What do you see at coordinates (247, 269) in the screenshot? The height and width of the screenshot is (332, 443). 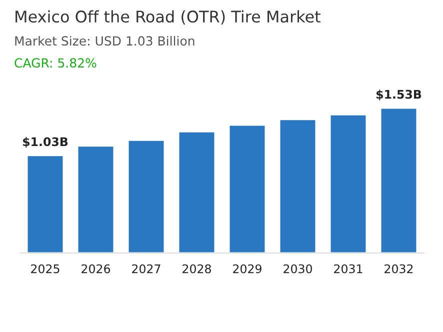 I see `x-tick-label: 2029` at bounding box center [247, 269].